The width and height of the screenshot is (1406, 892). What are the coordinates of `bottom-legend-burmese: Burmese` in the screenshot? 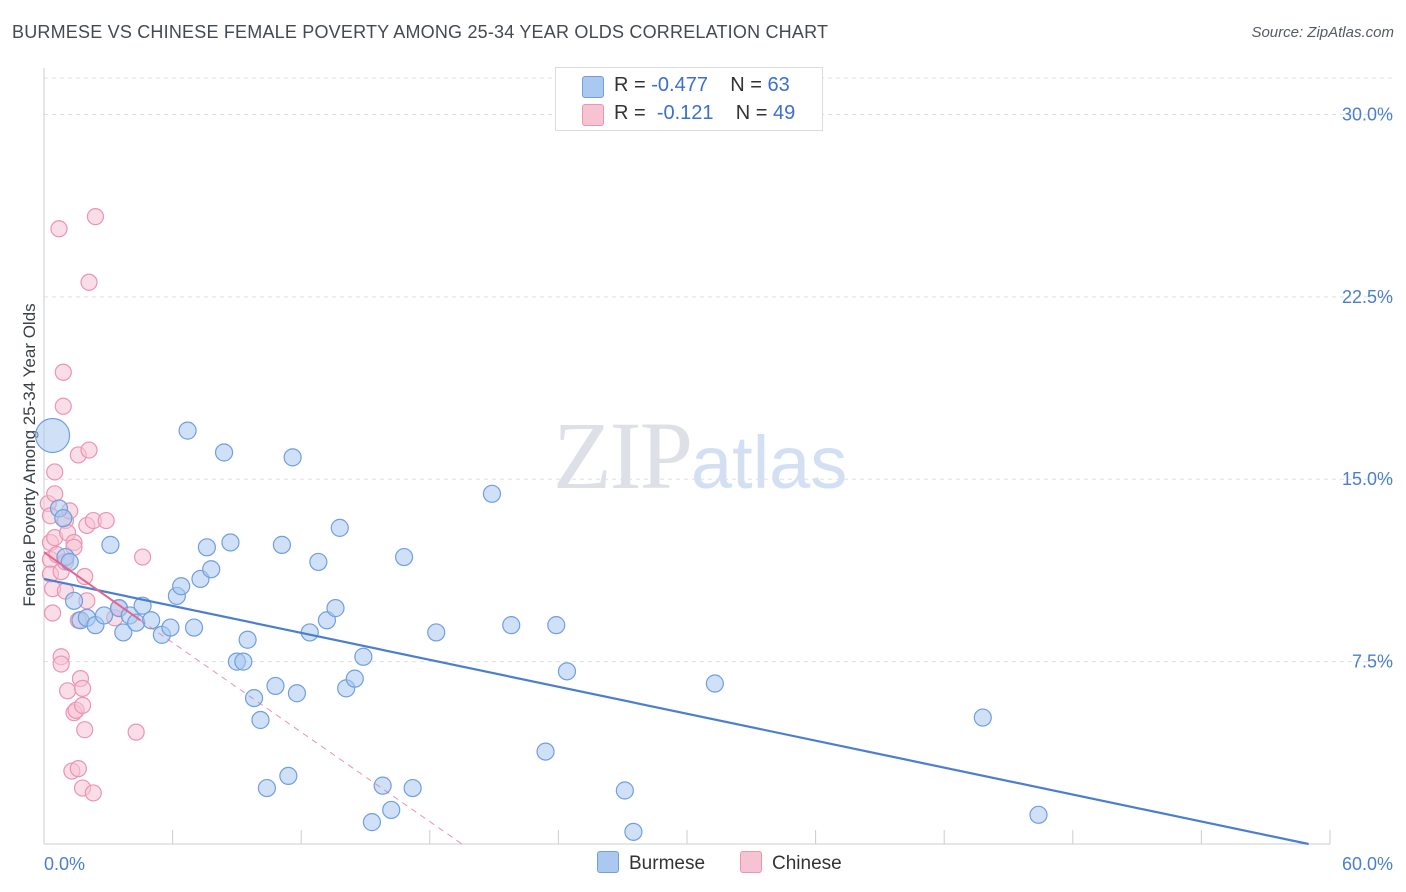 It's located at (651, 863).